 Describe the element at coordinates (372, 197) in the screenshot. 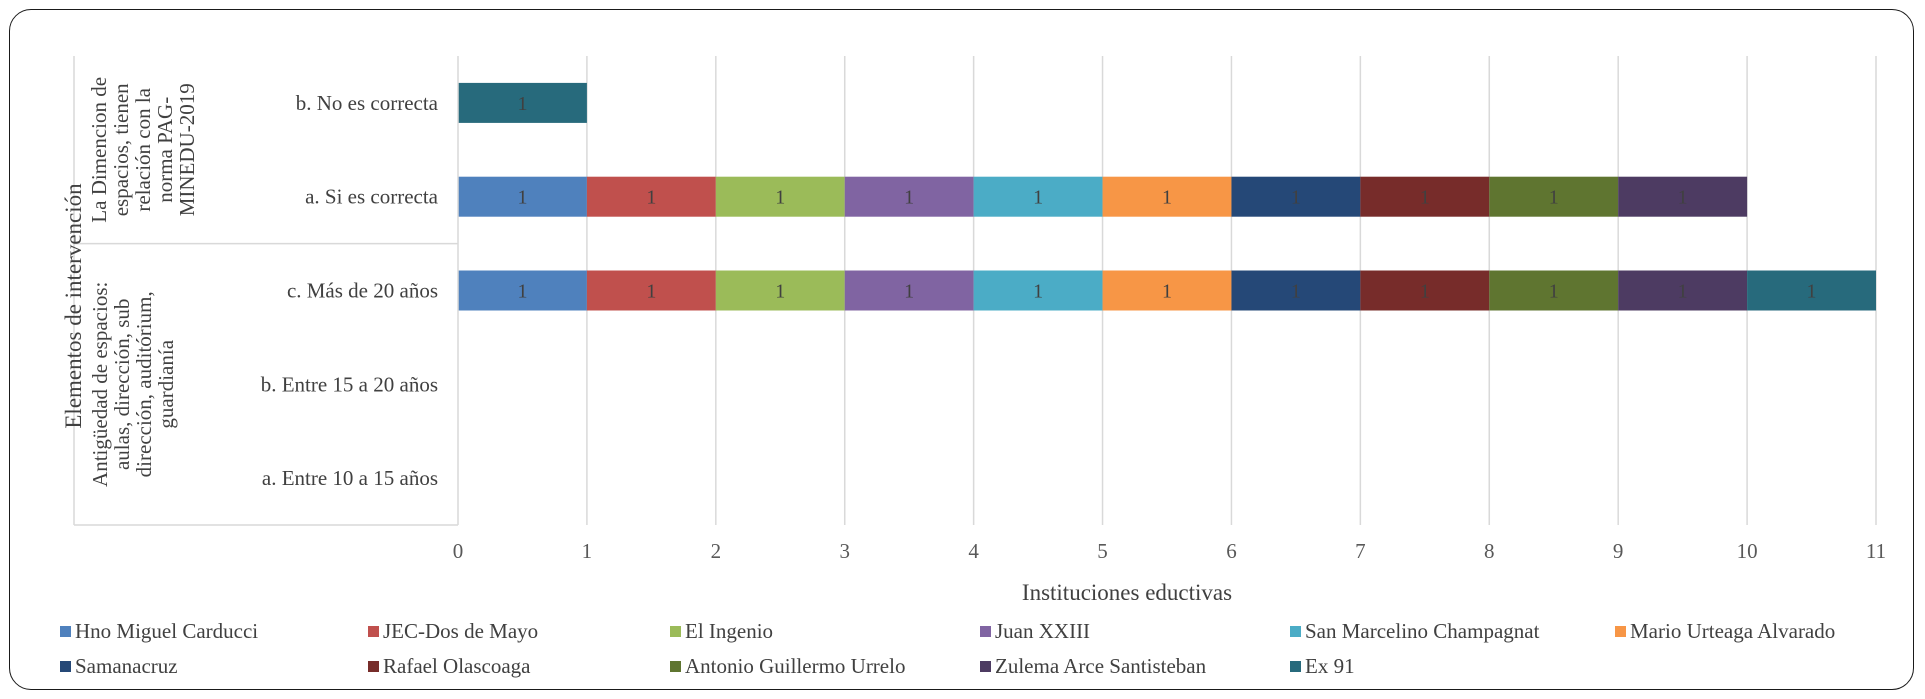

I see `category-label: a. Si es correcta` at that location.